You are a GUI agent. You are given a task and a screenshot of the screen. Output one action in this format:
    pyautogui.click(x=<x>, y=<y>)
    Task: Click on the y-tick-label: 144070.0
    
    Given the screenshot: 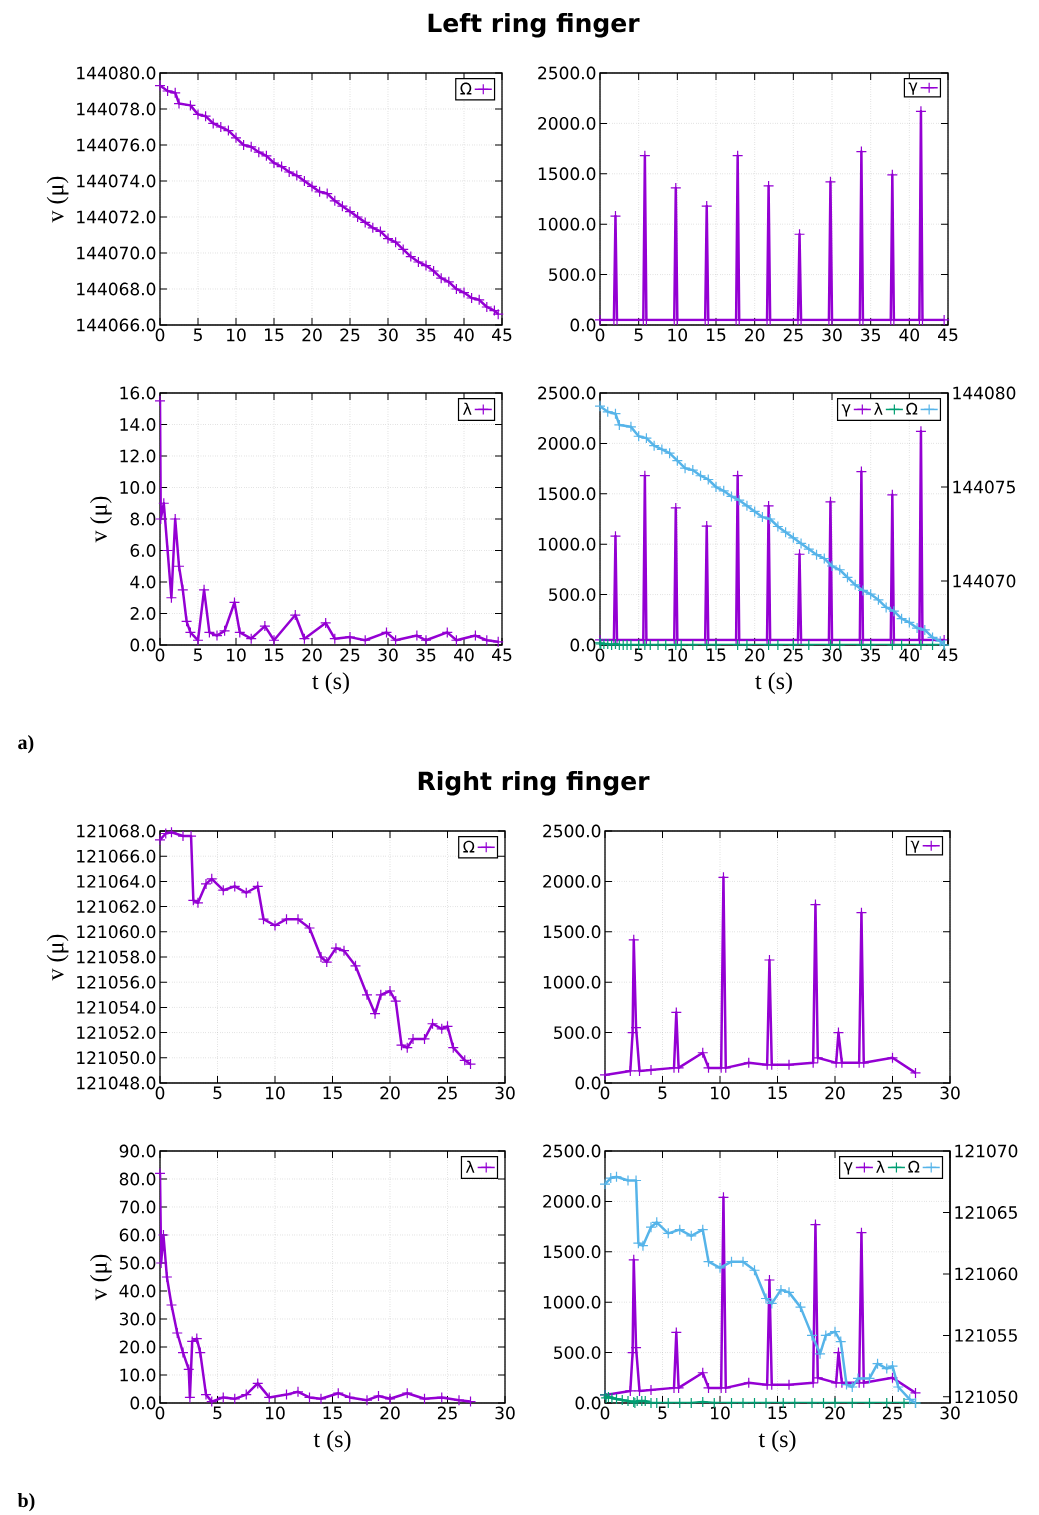 What is the action you would take?
    pyautogui.click(x=116, y=253)
    